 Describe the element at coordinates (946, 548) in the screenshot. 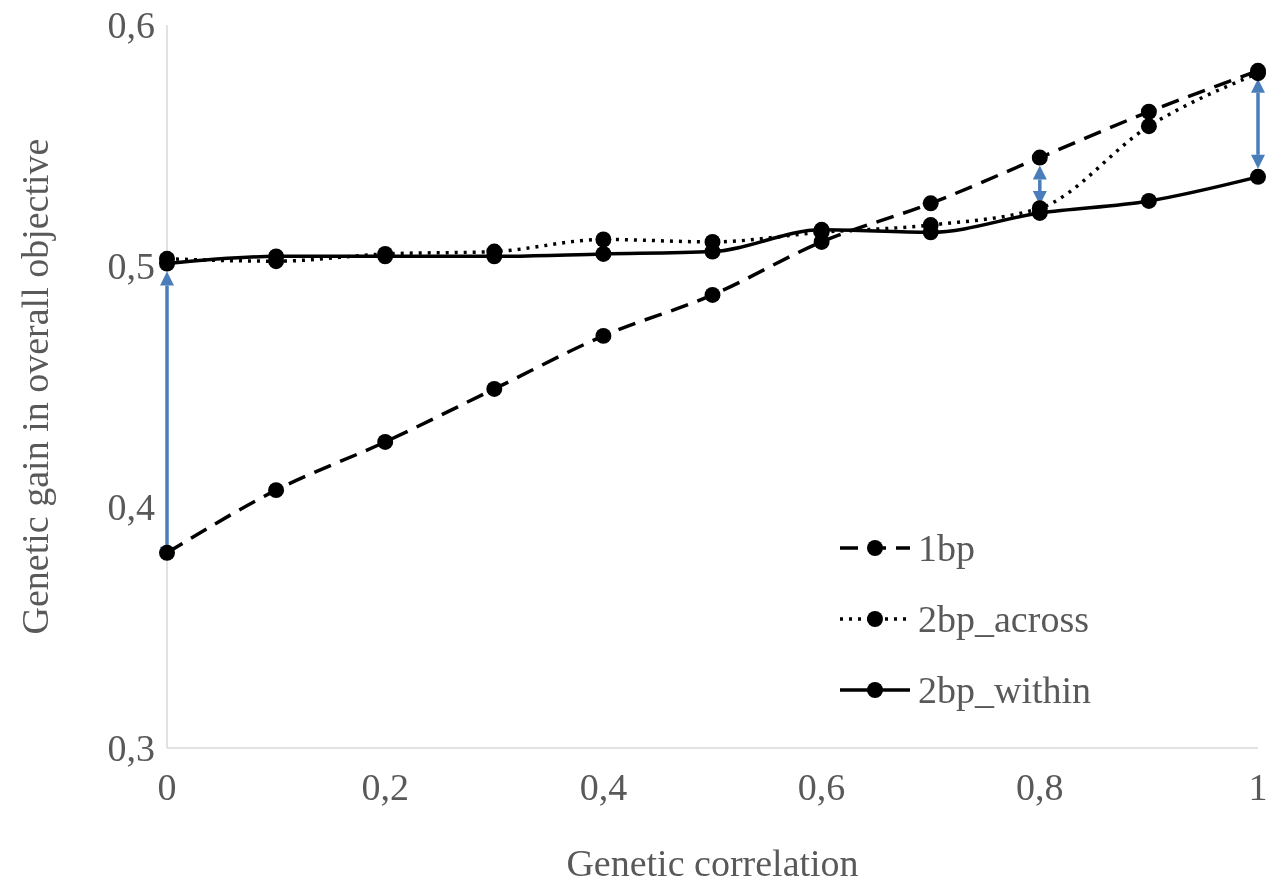

I see `legend-label: 1bp` at that location.